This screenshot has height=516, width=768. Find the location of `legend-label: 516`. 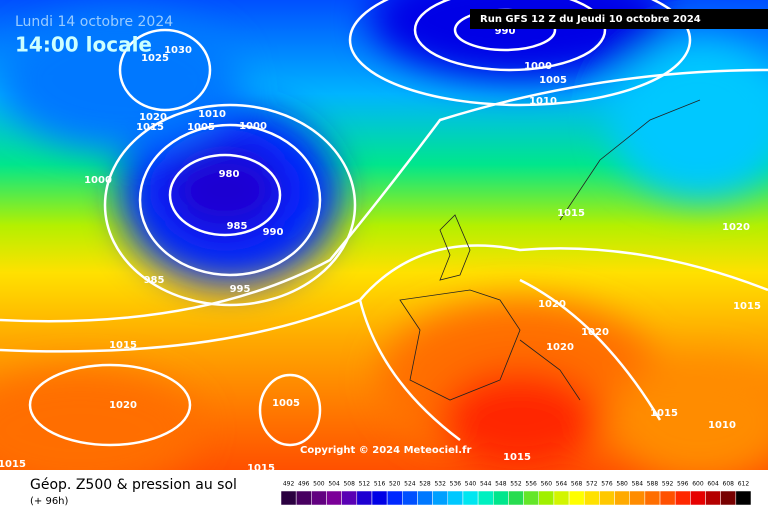

legend-label: 516 is located at coordinates (380, 484).